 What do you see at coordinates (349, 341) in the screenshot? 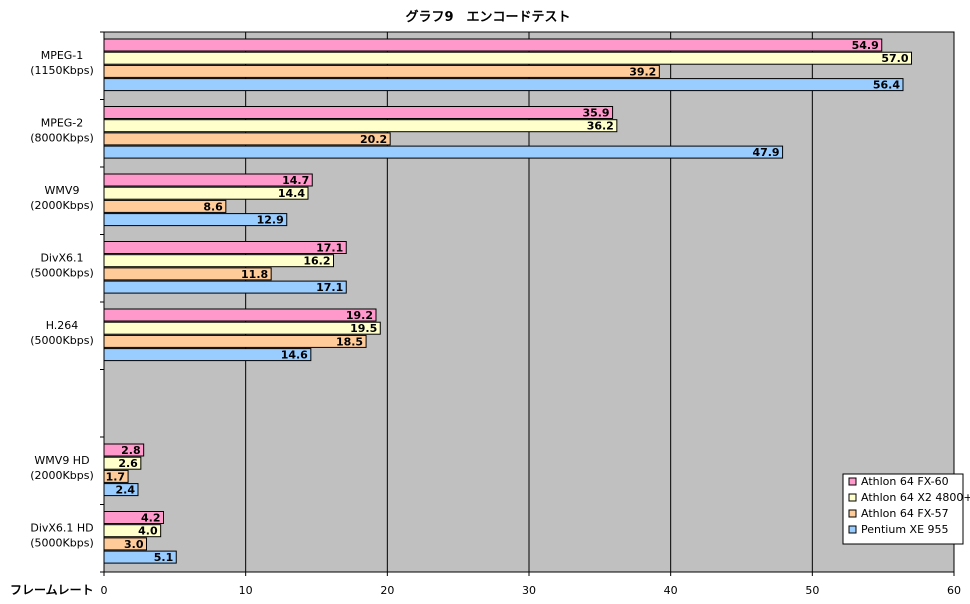
I see `data-label: 18.5` at bounding box center [349, 341].